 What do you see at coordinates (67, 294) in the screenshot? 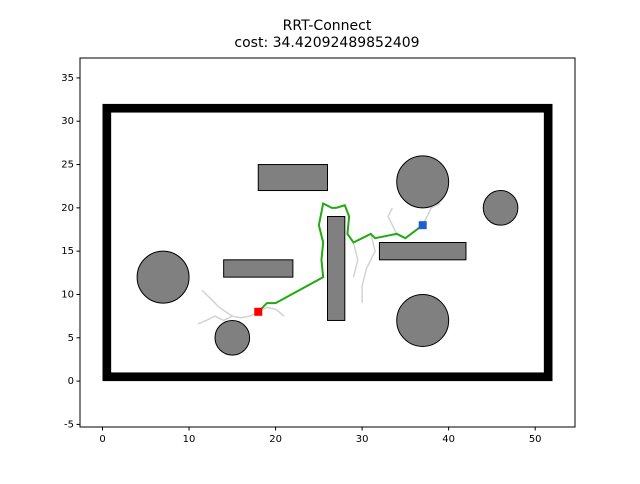
I see `y-tick-label: 10` at bounding box center [67, 294].